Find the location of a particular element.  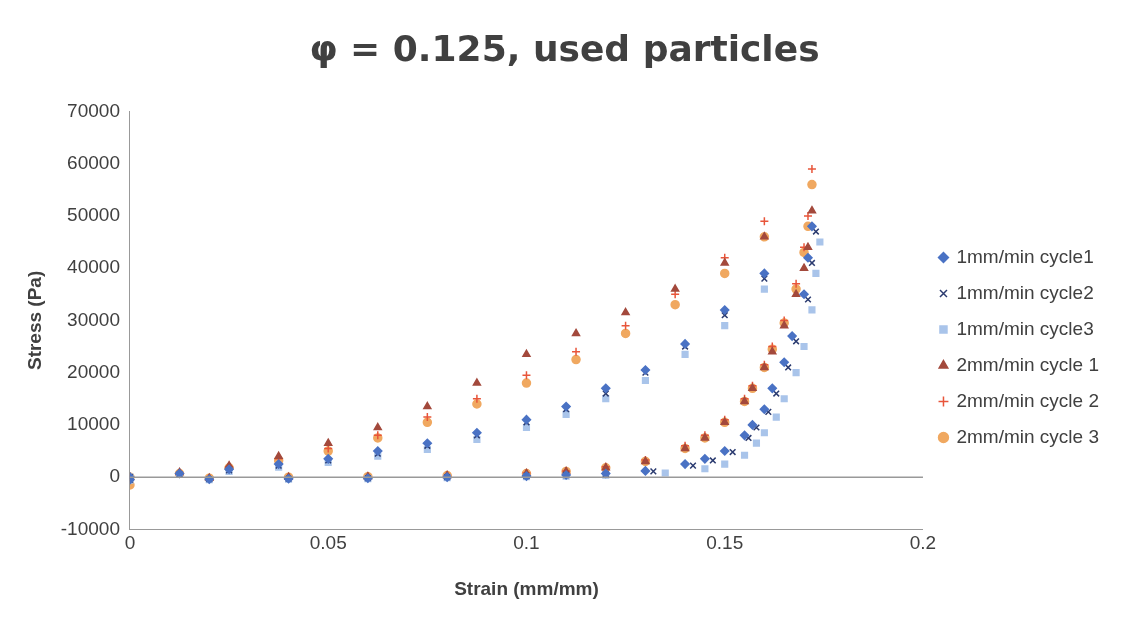

chart-title: φ = 0.125, used particles is located at coordinates (564, 48).